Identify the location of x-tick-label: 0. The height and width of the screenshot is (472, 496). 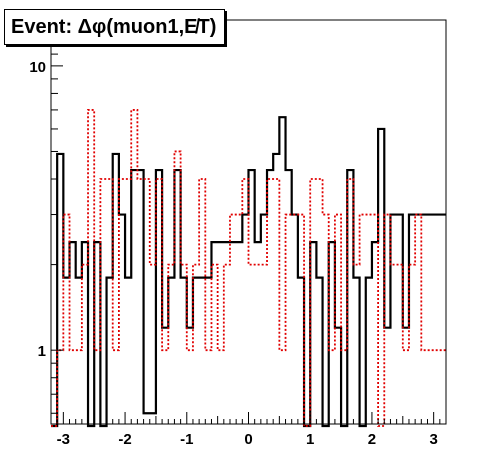
(248, 439).